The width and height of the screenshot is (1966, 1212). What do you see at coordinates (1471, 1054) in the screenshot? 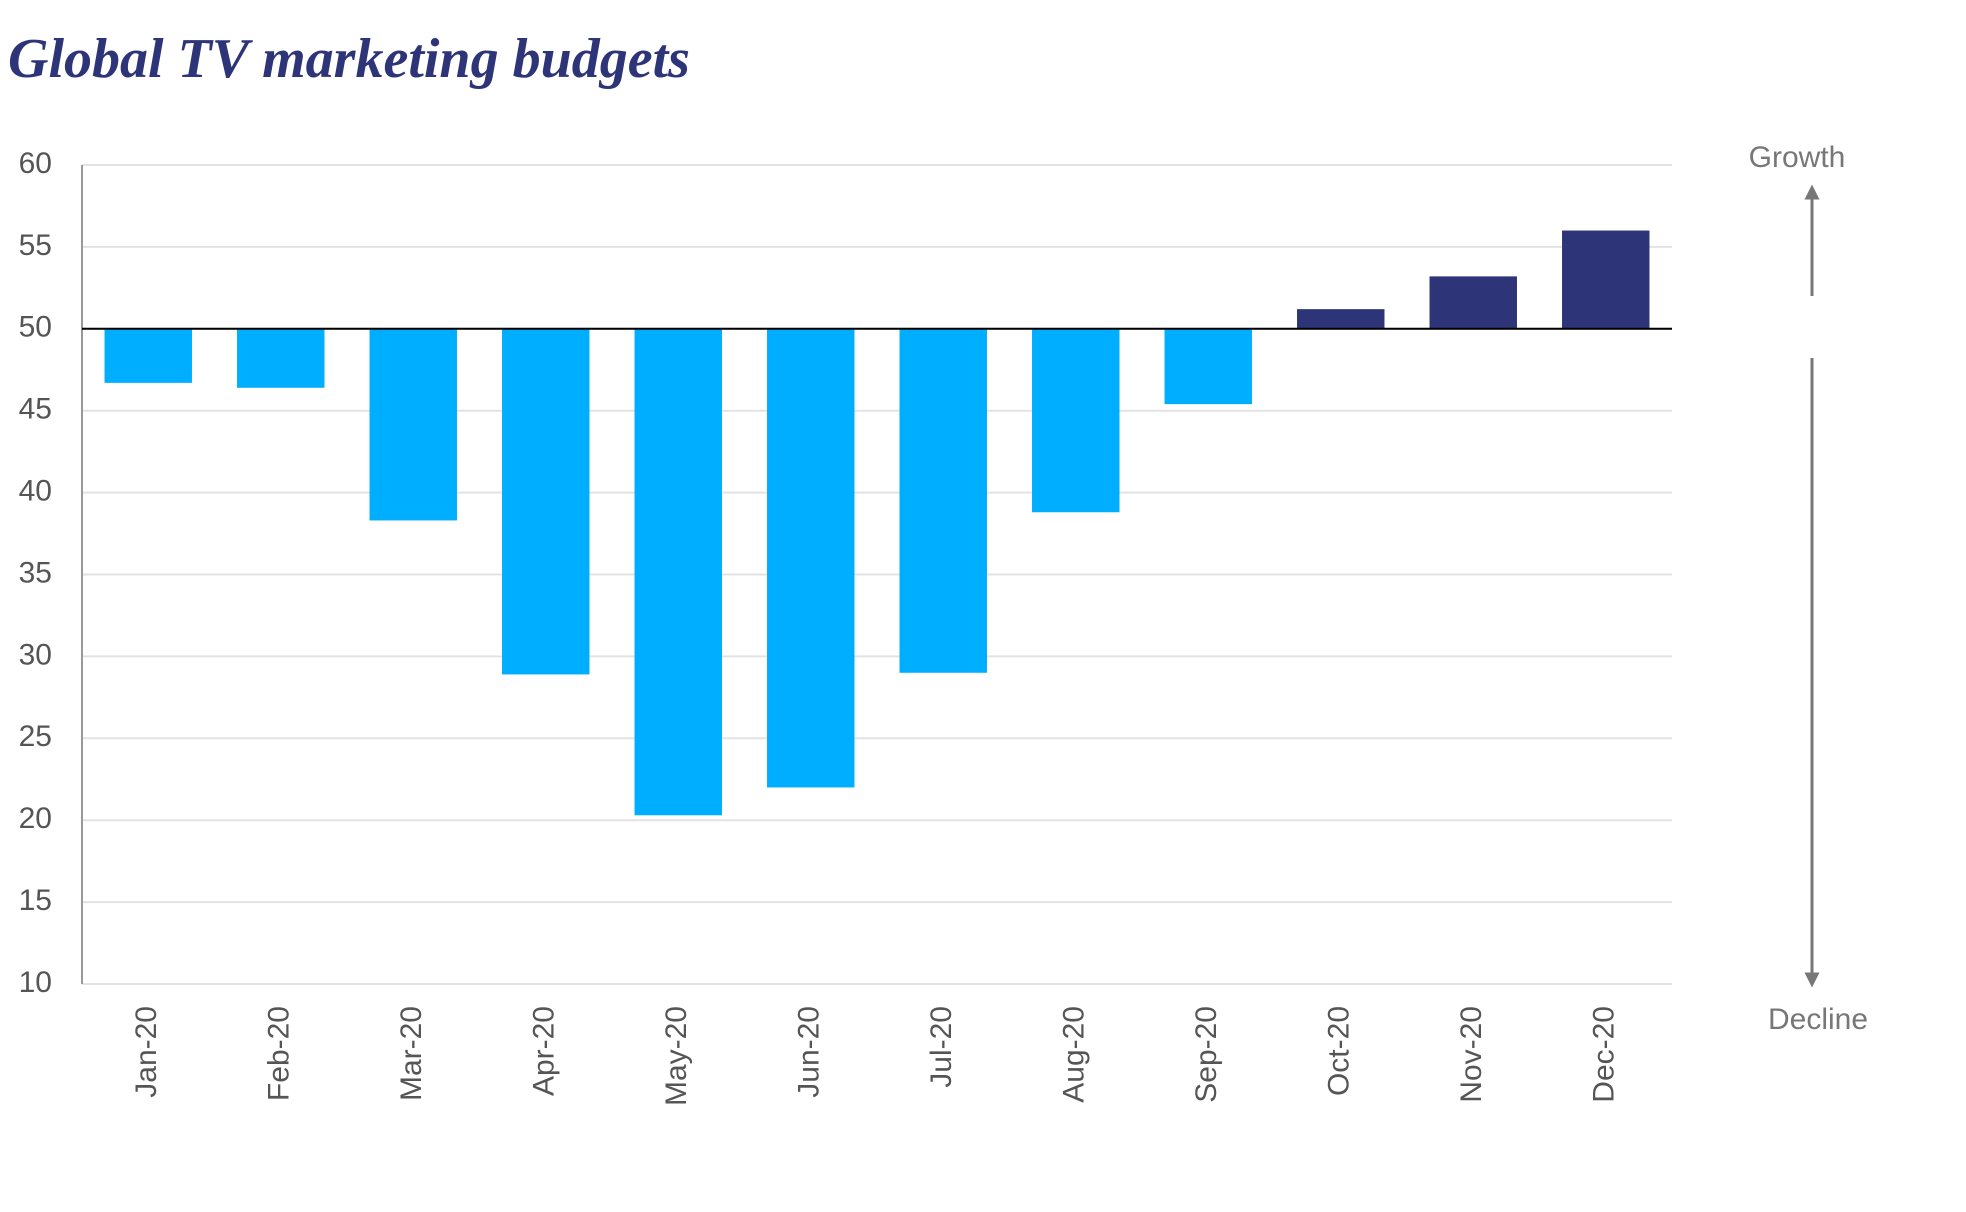
I see `x-tick-label: Nov-20` at bounding box center [1471, 1054].